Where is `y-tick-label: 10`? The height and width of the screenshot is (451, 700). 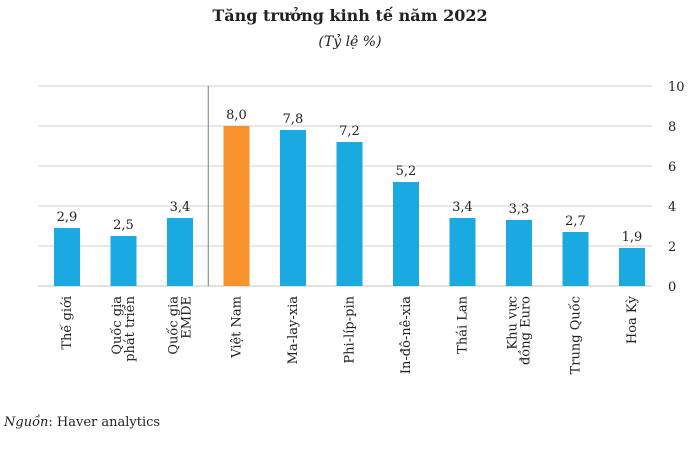
y-tick-label: 10 is located at coordinates (676, 87).